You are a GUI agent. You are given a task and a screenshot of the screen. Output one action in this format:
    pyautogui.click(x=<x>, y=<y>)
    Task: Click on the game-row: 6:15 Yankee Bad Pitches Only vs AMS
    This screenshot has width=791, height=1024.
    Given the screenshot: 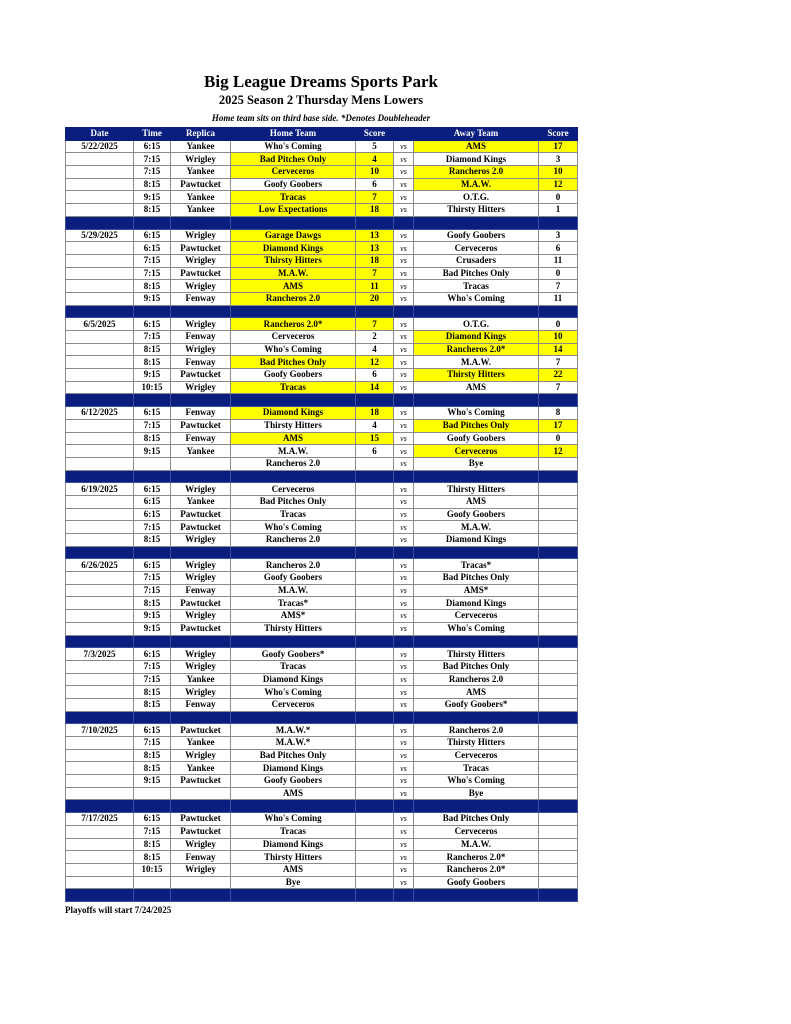 What is the action you would take?
    pyautogui.click(x=321, y=501)
    